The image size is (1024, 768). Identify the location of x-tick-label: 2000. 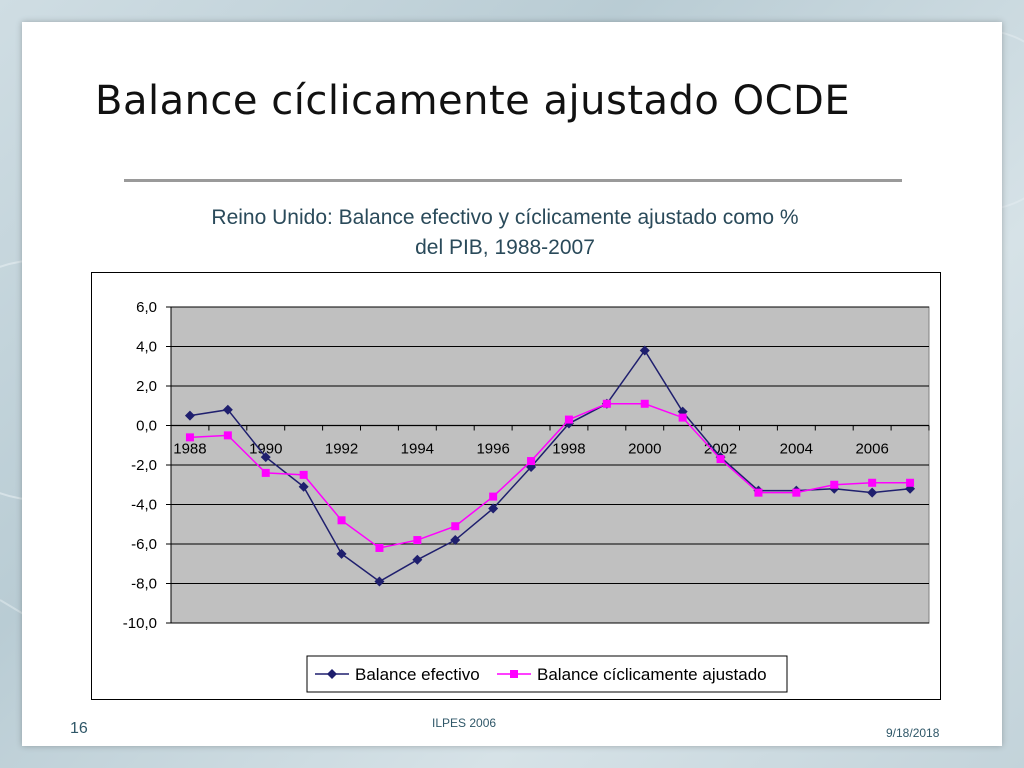
(644, 449).